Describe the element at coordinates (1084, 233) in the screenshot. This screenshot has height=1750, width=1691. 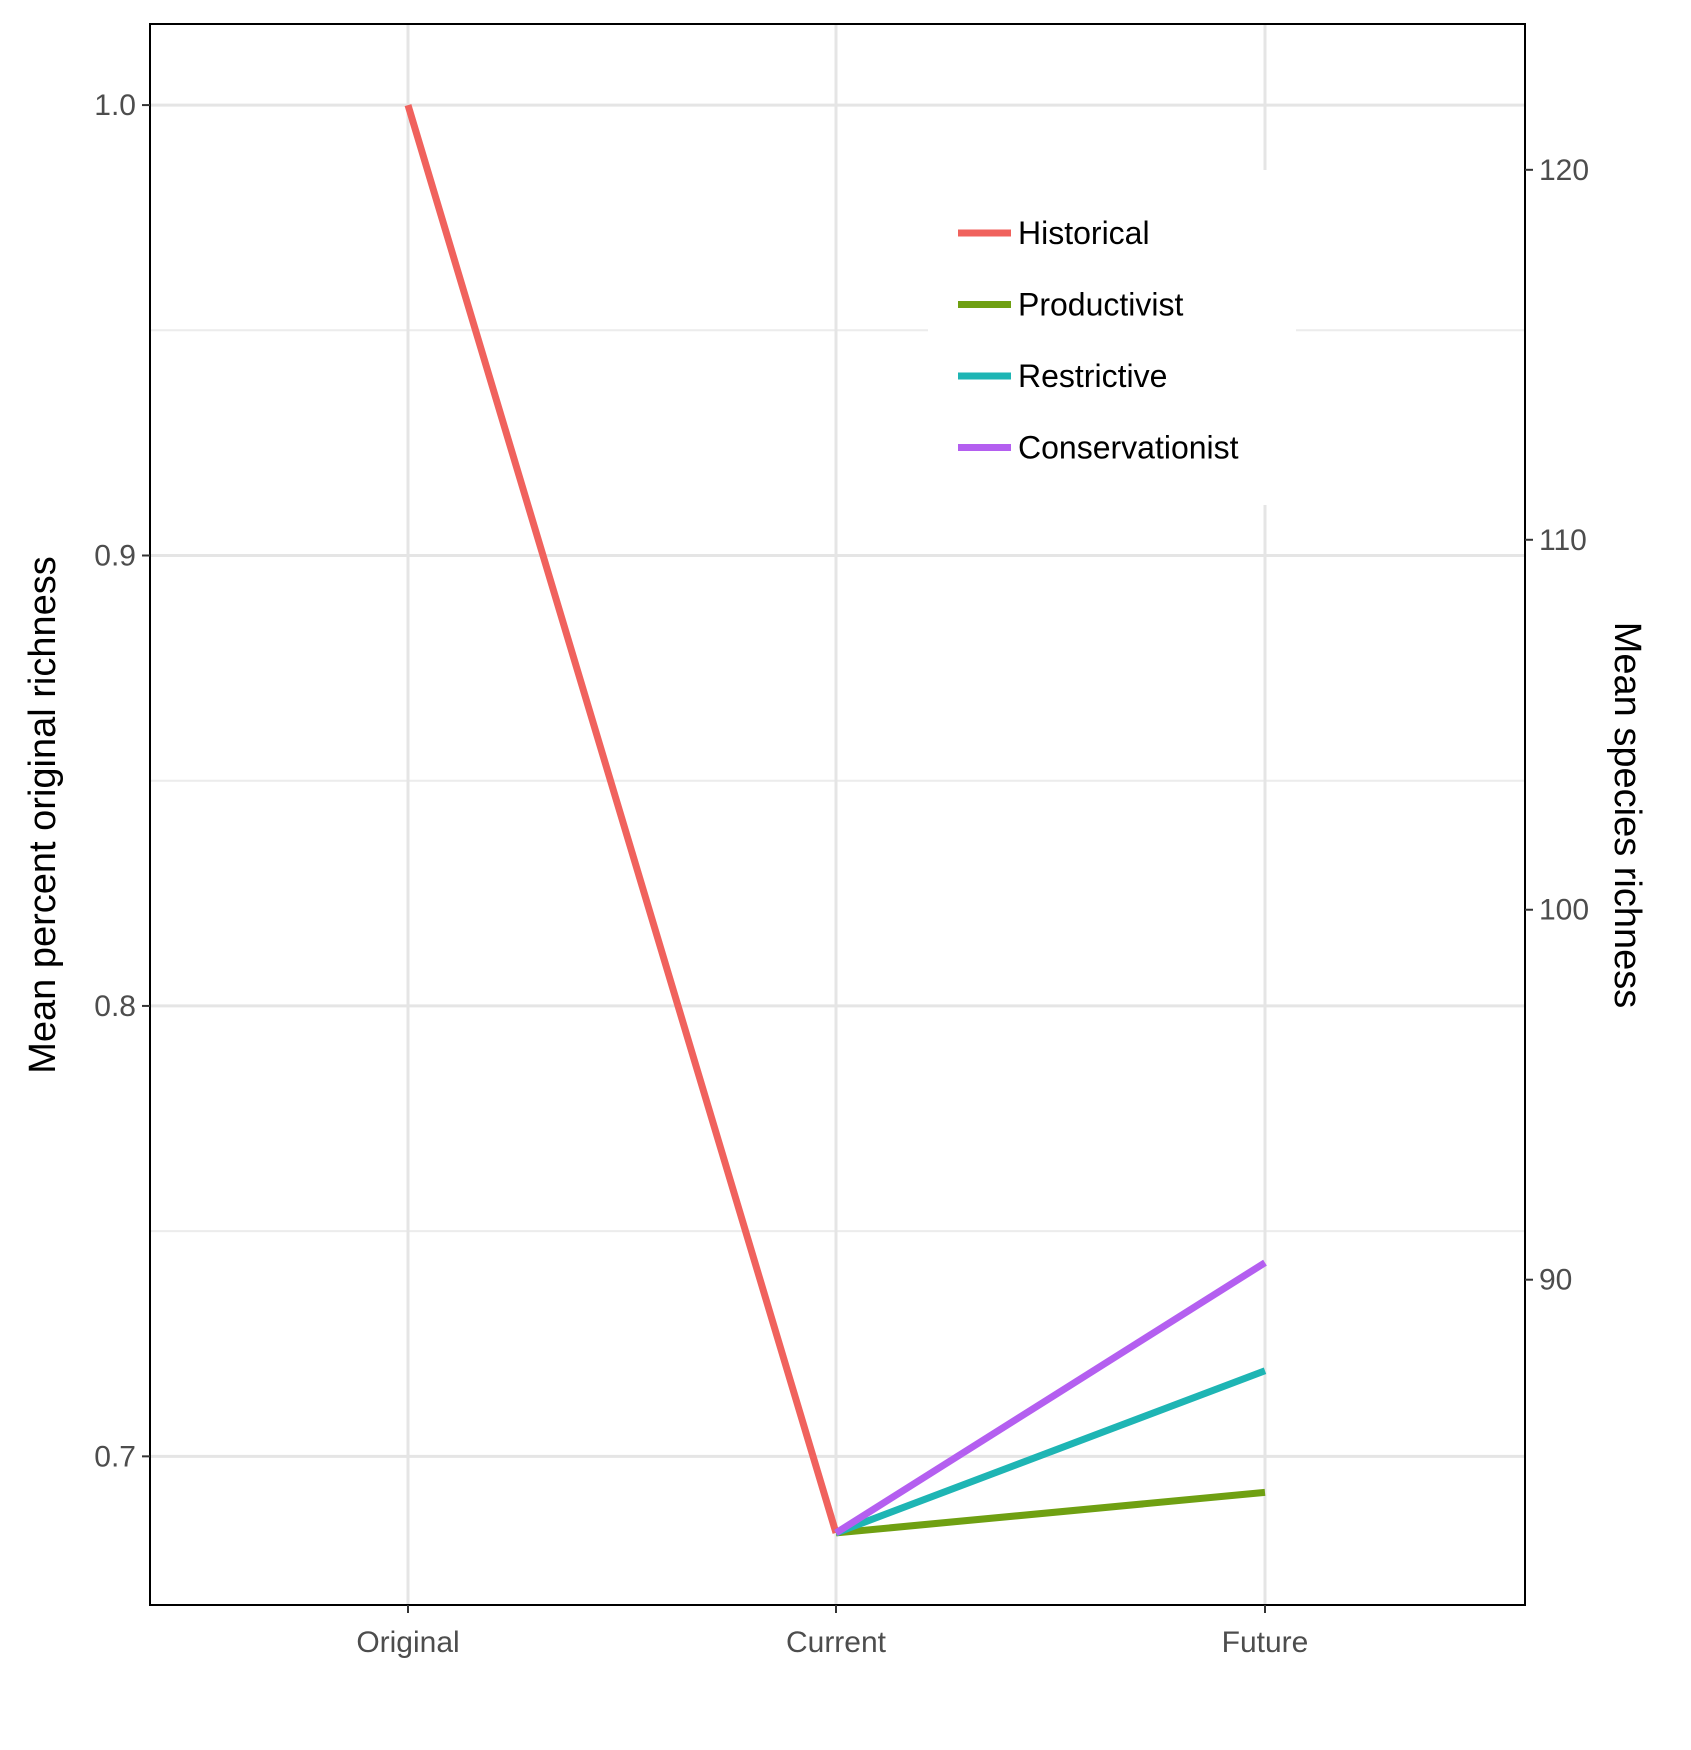
I see `legend-label-historical: Historical` at that location.